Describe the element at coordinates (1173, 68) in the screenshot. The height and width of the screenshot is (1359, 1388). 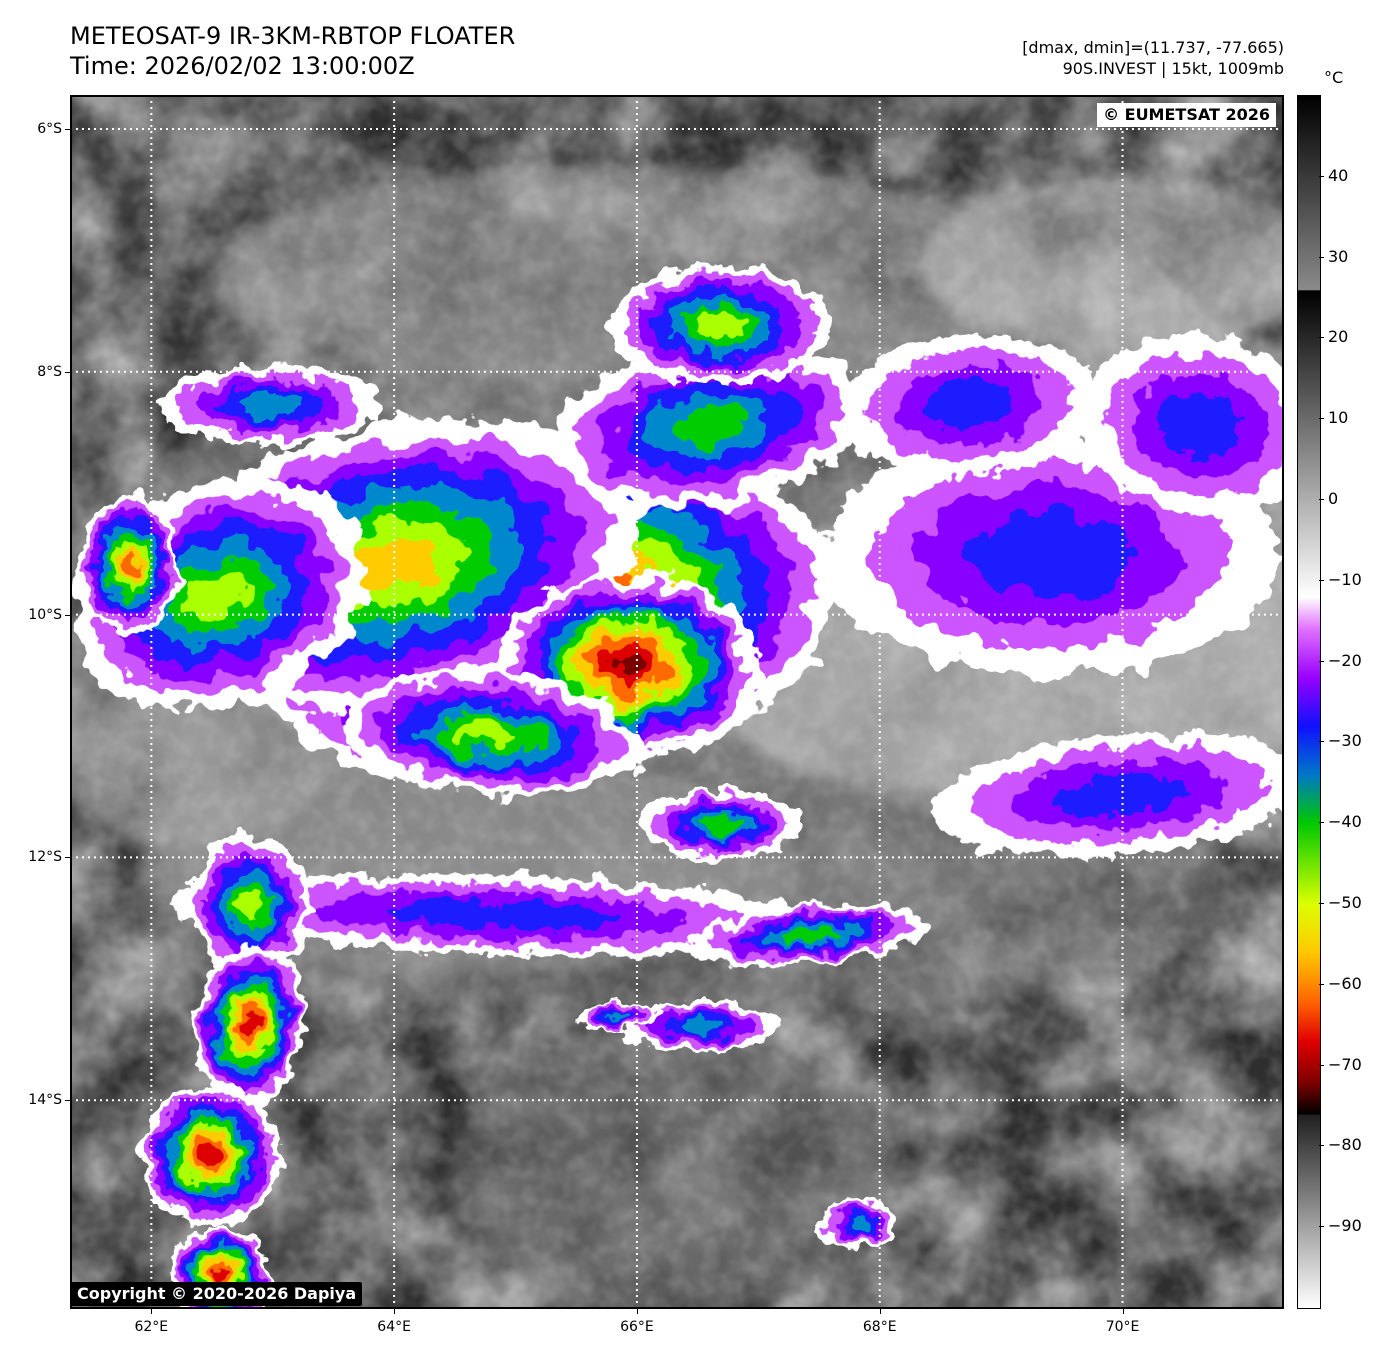
I see `storm-info-label: 90S.INVEST | 15kt, 1009mb` at that location.